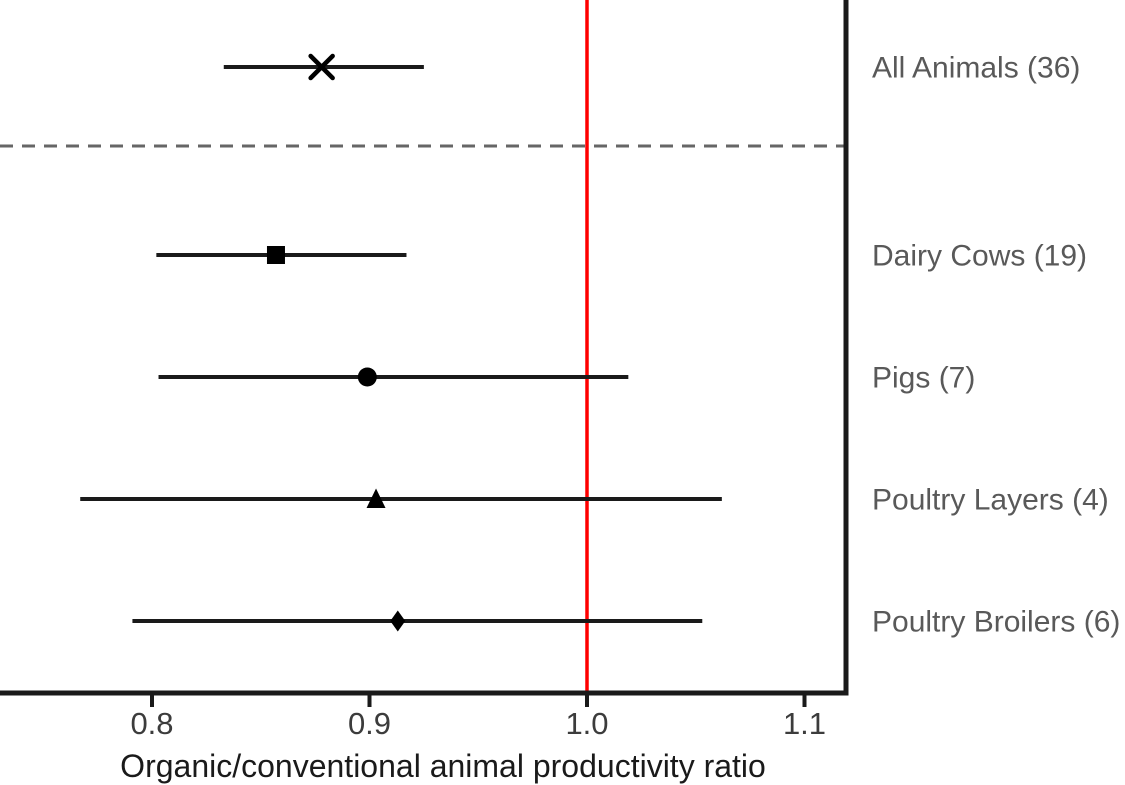 The width and height of the screenshot is (1125, 785). Describe the element at coordinates (923, 378) in the screenshot. I see `row-label: Pigs (7)` at that location.